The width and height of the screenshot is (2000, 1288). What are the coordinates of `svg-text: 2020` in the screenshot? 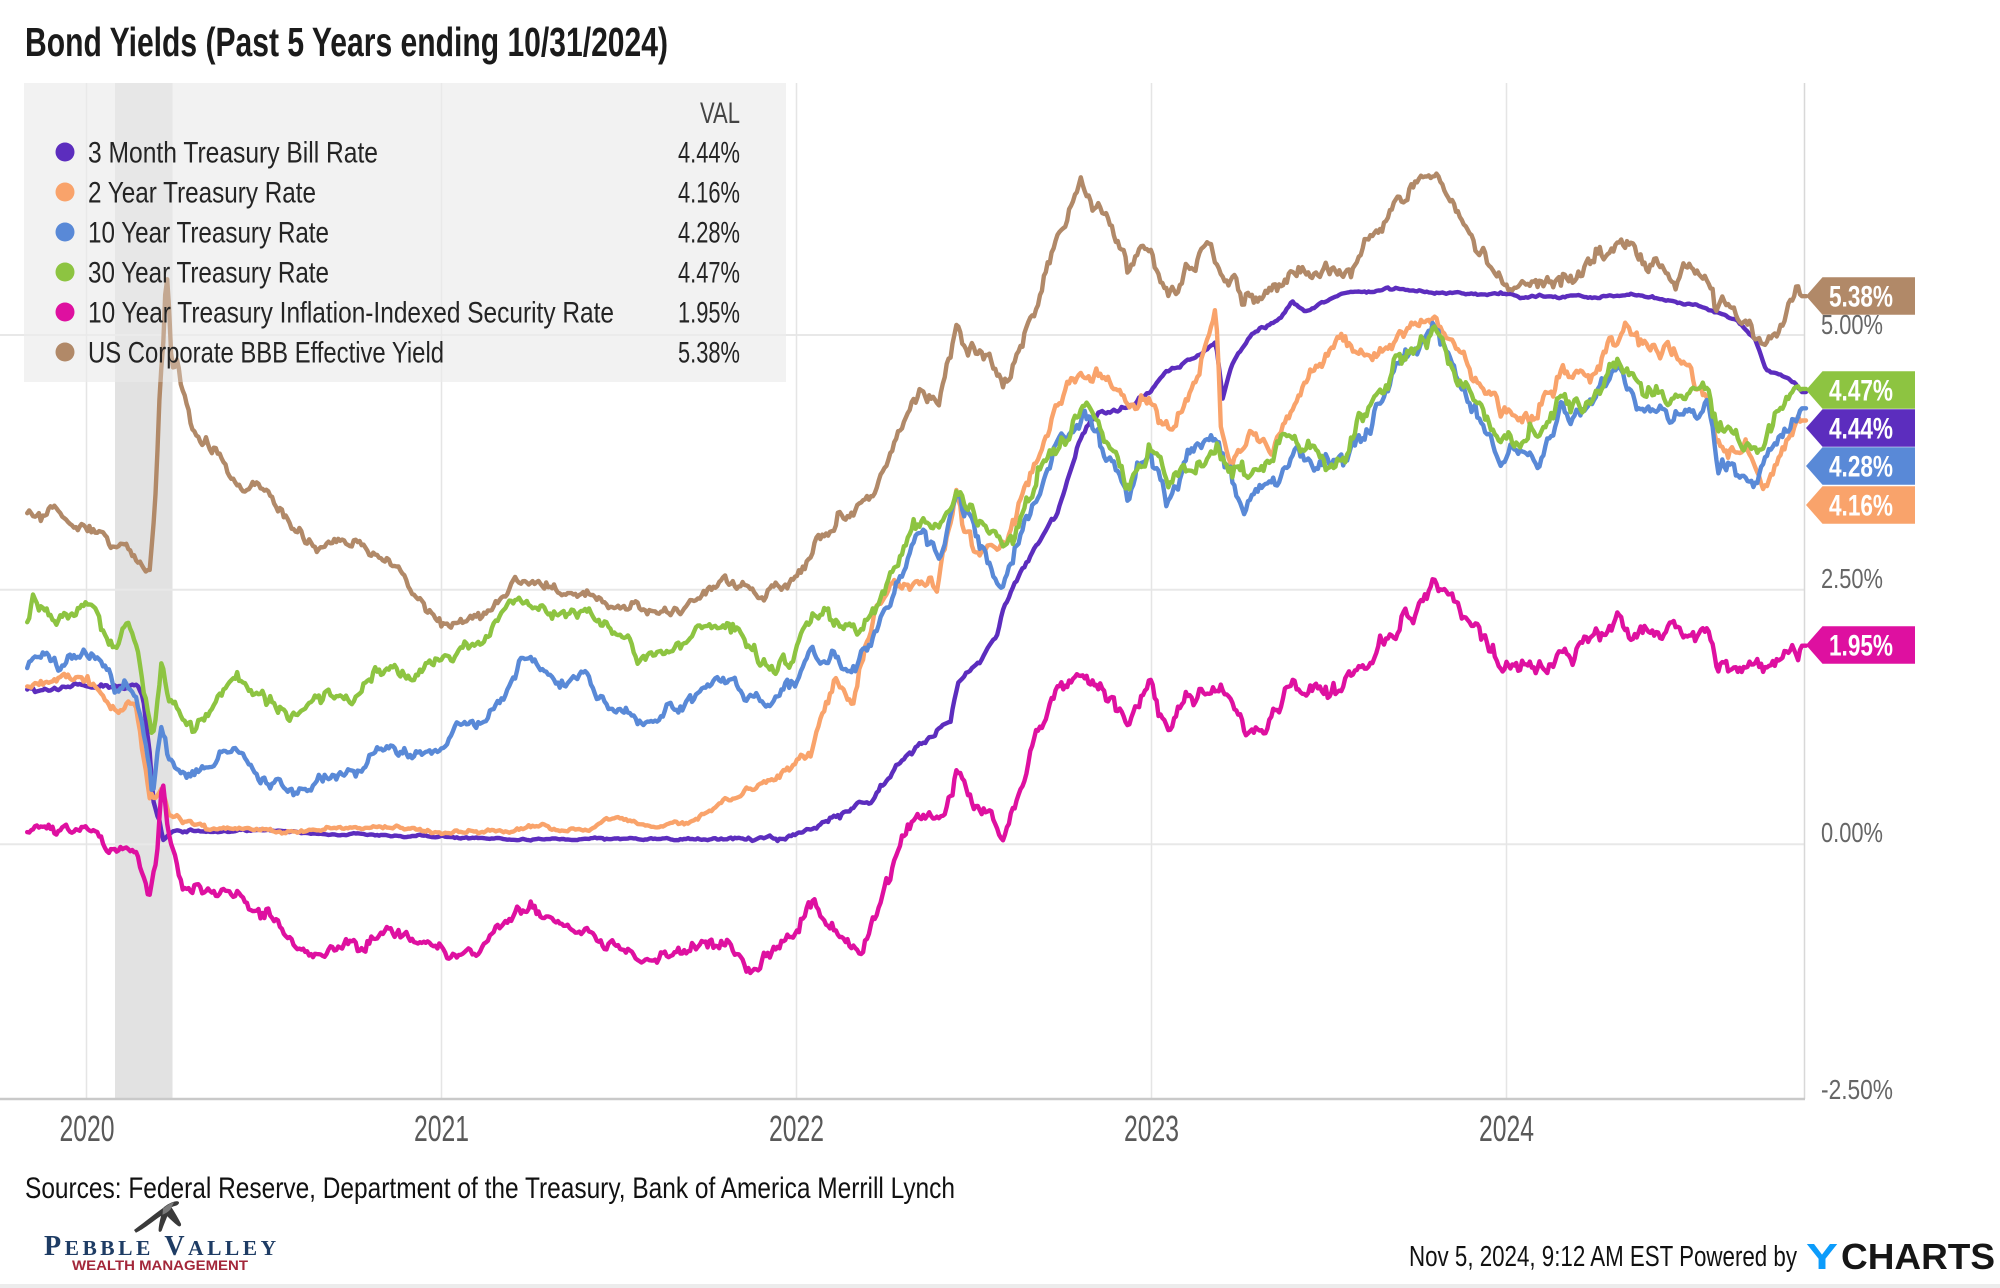 It's located at (87, 1128).